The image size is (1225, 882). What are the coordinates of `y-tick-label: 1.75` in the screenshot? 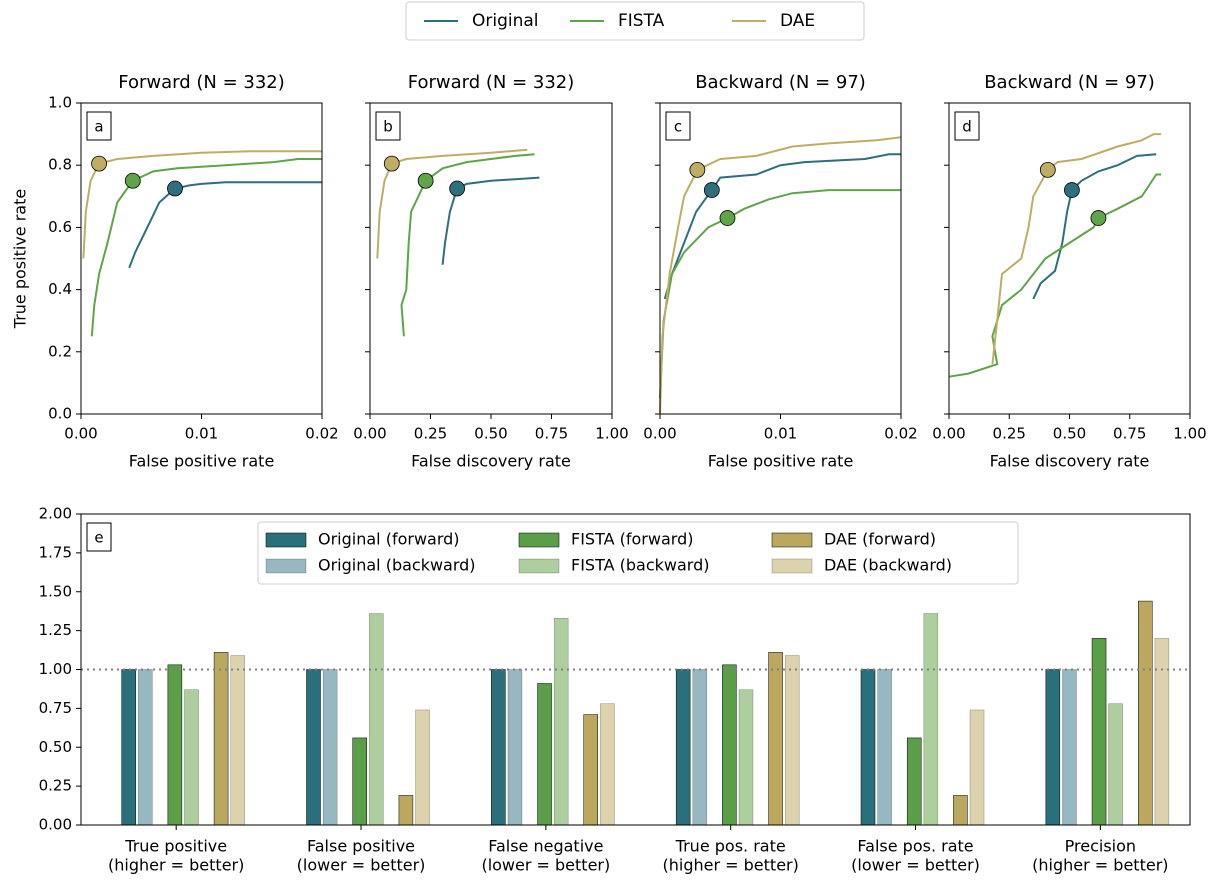 It's located at (55, 552).